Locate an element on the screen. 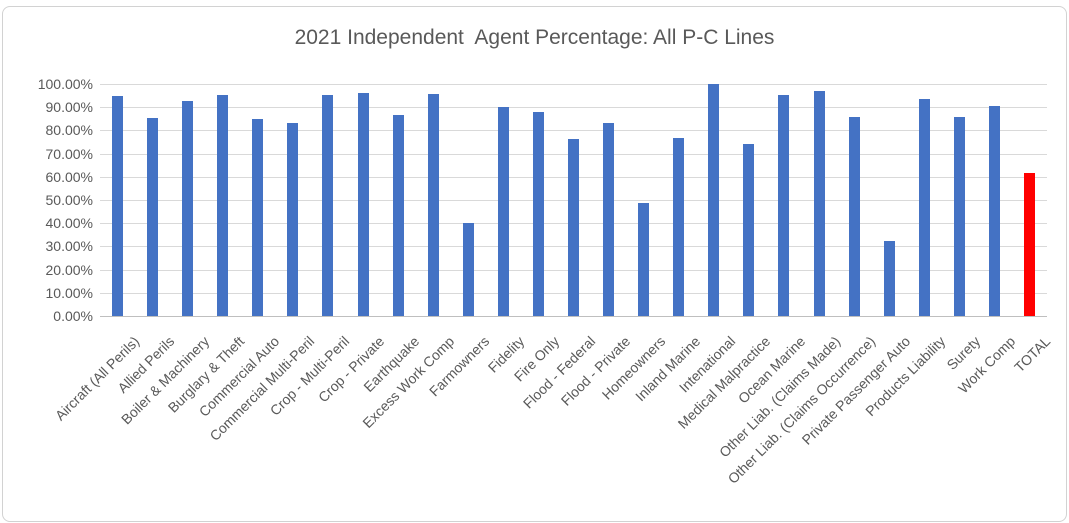  bar-flood-federal is located at coordinates (573, 227).